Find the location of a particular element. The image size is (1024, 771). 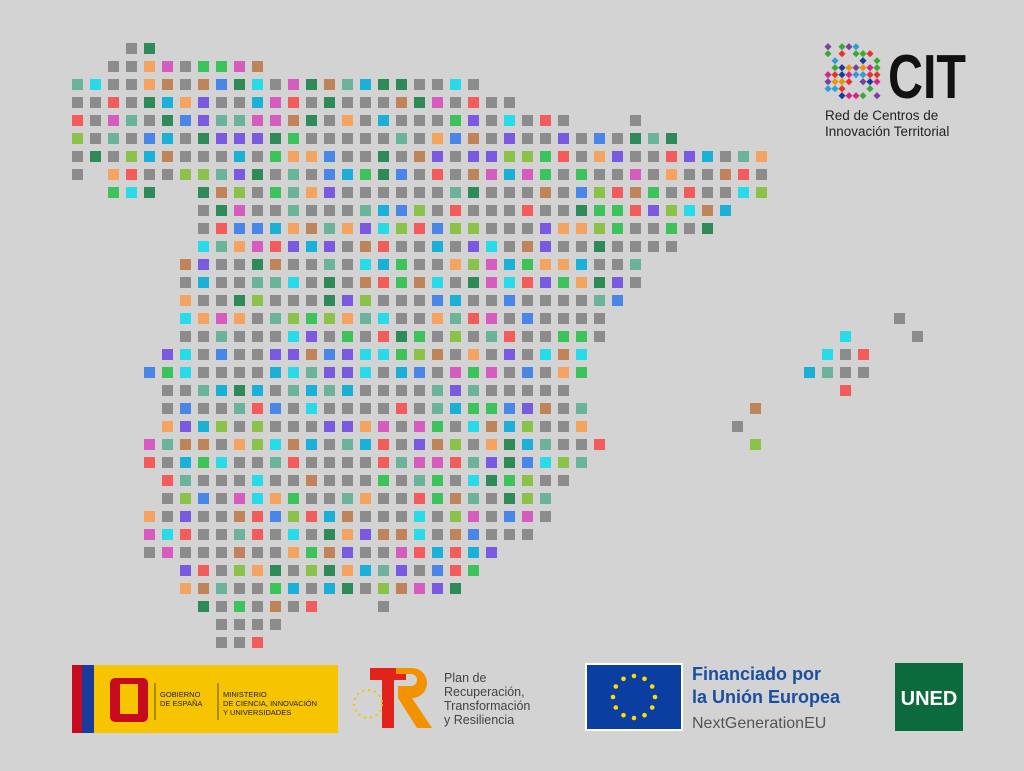

gov-flag-blue is located at coordinates (88, 699).